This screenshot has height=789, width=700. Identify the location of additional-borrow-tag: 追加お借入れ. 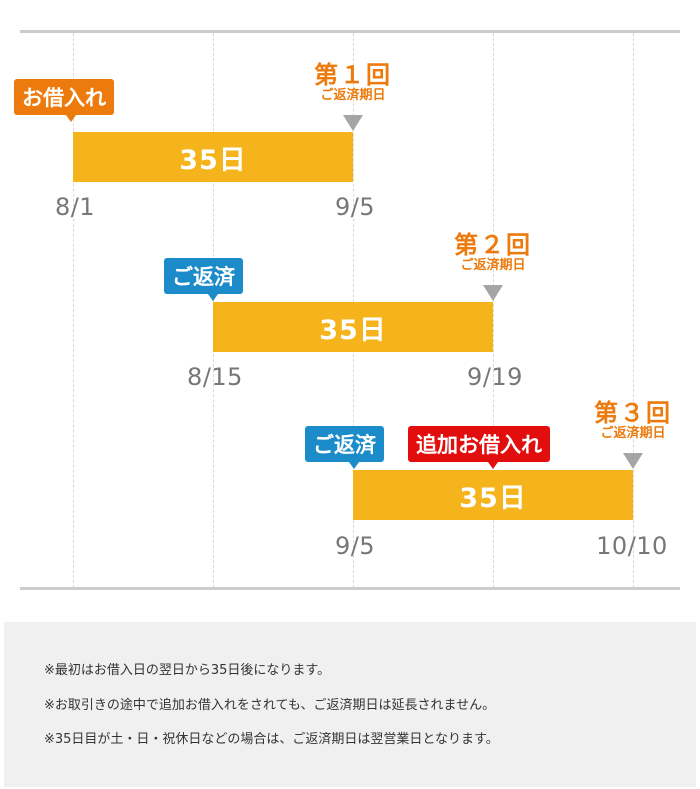
(479, 447).